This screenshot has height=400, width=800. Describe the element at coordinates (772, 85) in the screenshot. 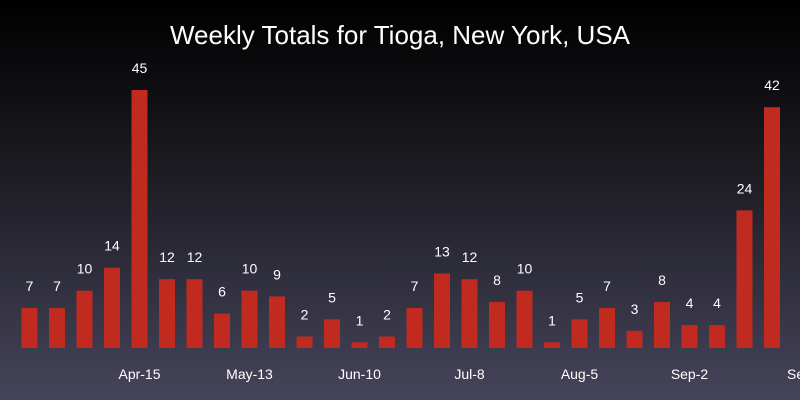

I see `bar-value-label: 42` at that location.